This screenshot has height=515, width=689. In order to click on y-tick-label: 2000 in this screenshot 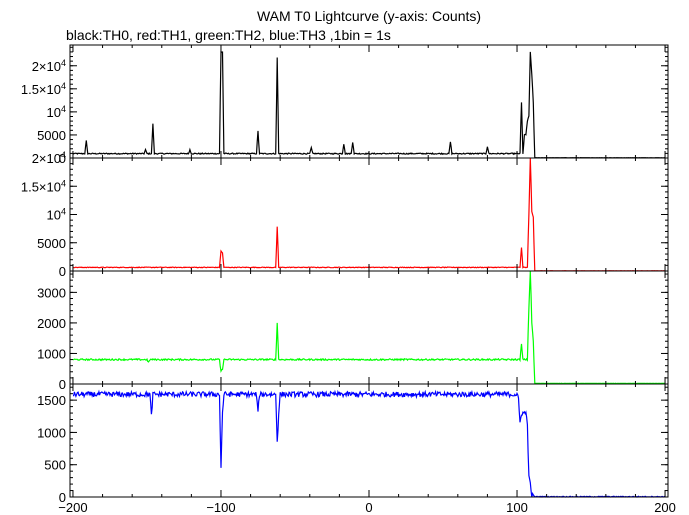, I will do `click(51, 323)`.